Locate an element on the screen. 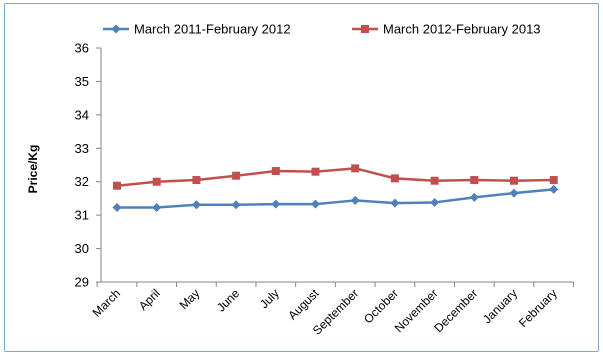 The height and width of the screenshot is (356, 603). x-tick-label: July is located at coordinates (269, 298).